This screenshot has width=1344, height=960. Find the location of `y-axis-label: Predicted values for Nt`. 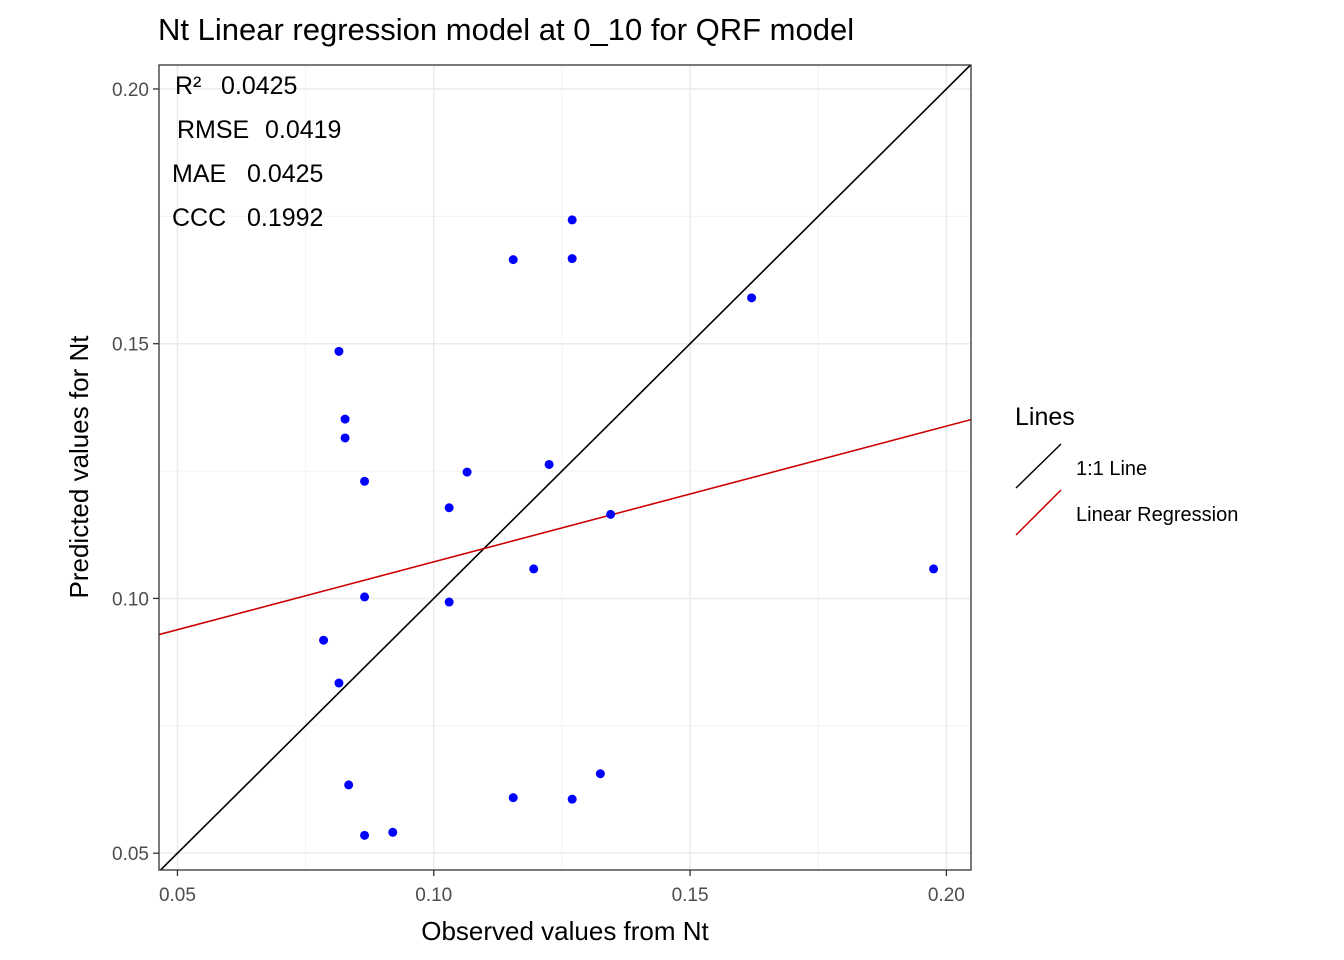

y-axis-label: Predicted values for Nt is located at coordinates (79, 467).